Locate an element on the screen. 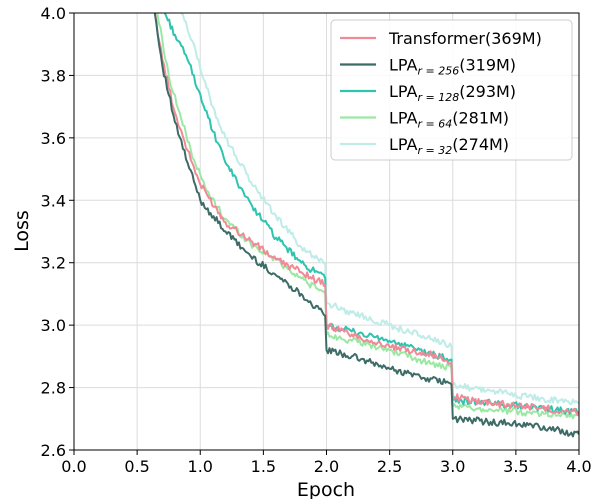  legend-label: LPAr = 256(319M) is located at coordinates (452, 67).